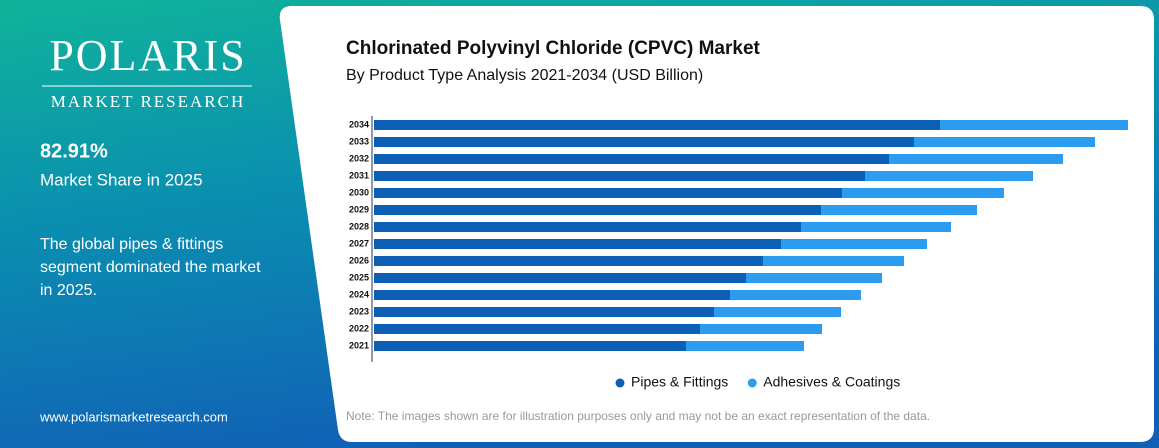 The height and width of the screenshot is (448, 1159). Describe the element at coordinates (679, 382) in the screenshot. I see `legend-label: Pipes & Fittings` at that location.